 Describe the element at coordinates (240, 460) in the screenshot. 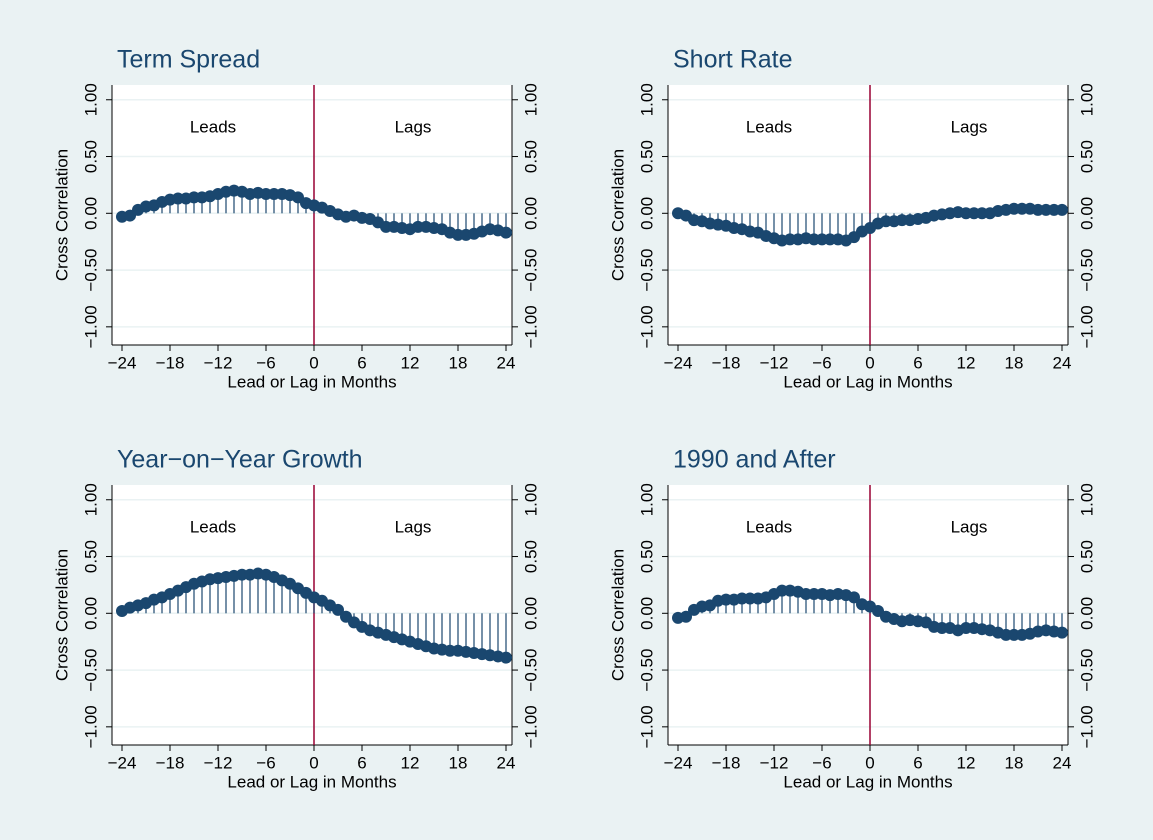

I see `chart-title: Year−on−Year Growth` at that location.